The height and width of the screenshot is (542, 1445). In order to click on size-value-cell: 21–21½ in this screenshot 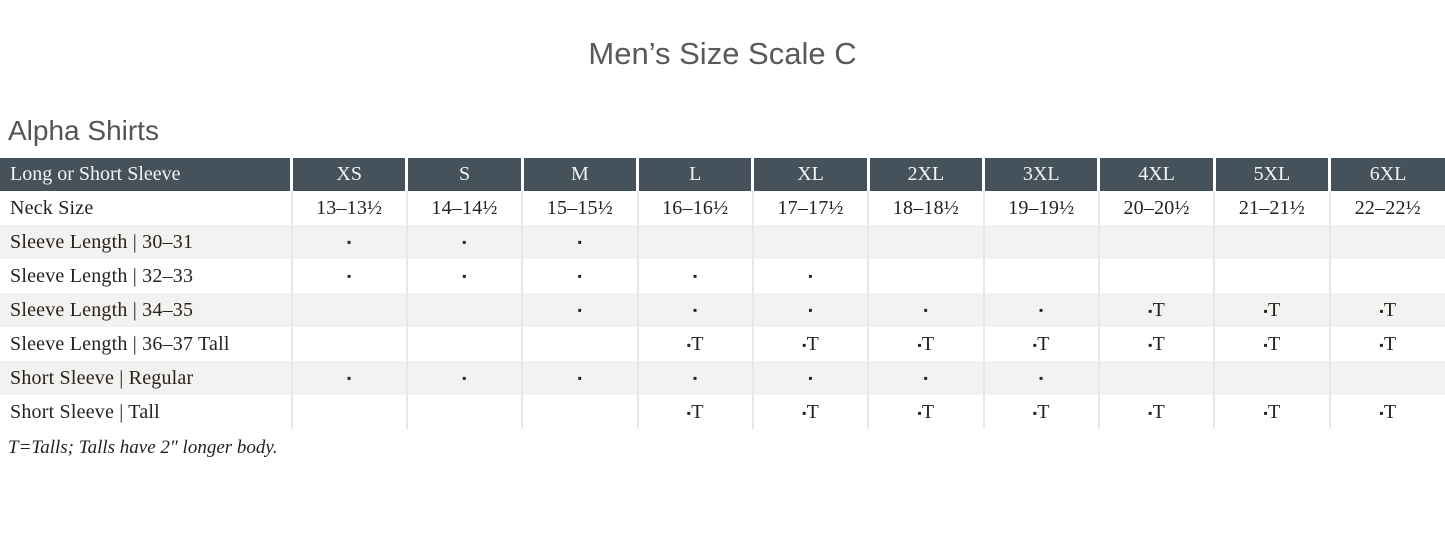, I will do `click(1271, 208)`.